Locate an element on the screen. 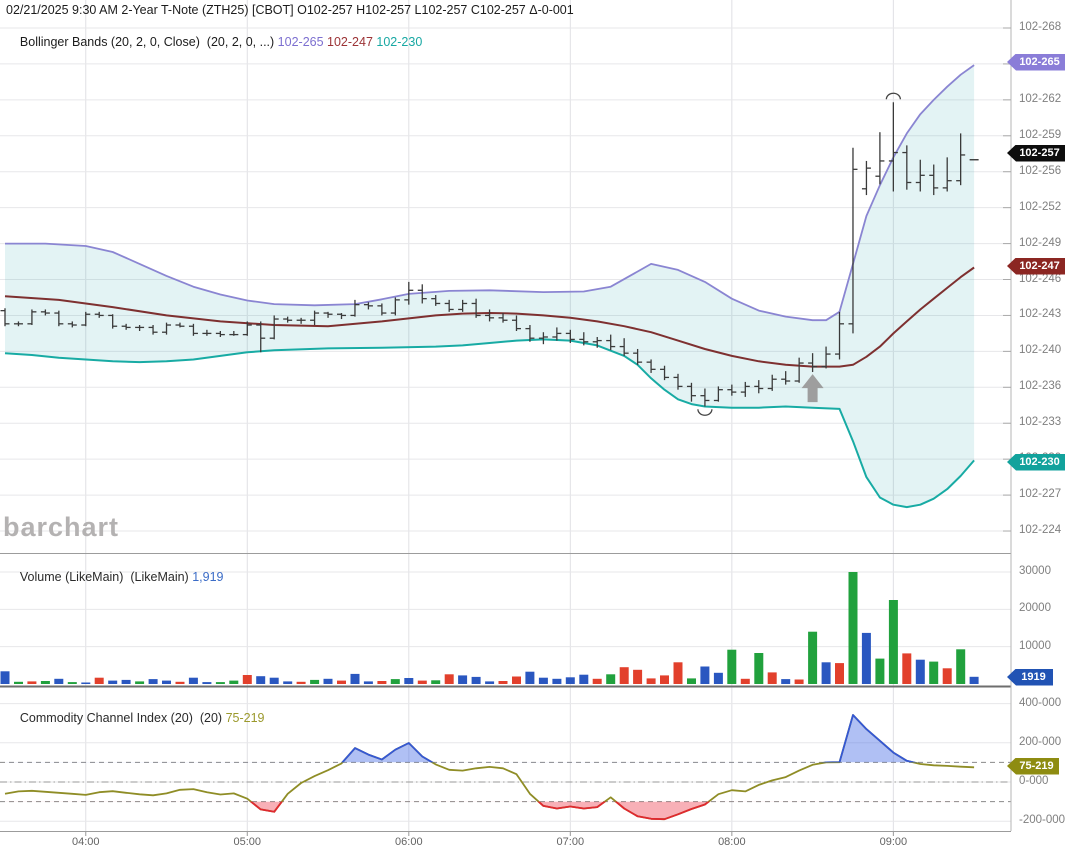  volume-panel-title: Volume (LikeMain) (LikeMain) 1,919 is located at coordinates (115, 577).